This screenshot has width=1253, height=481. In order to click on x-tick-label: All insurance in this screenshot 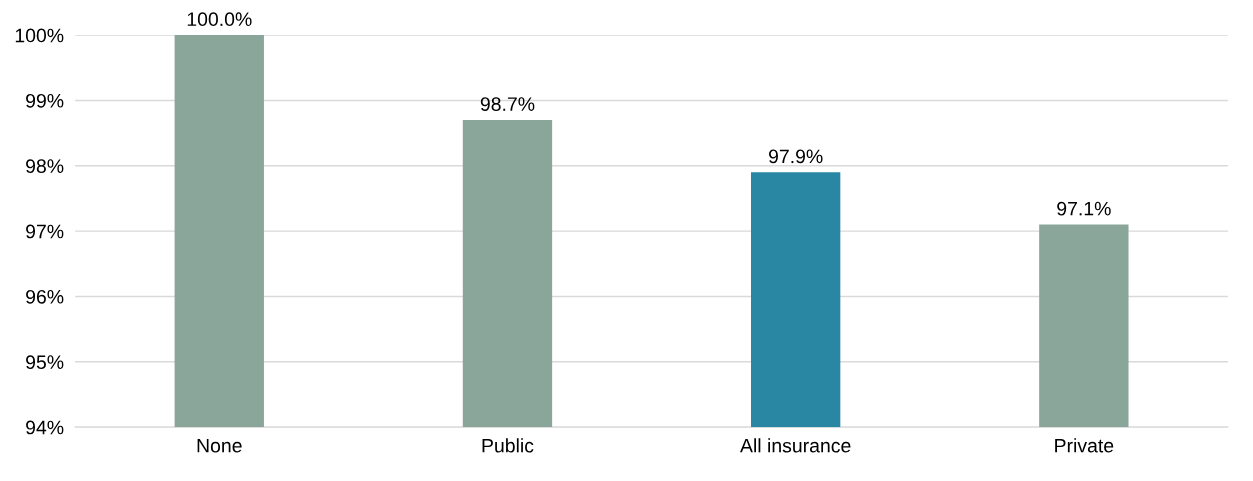, I will do `click(795, 445)`.